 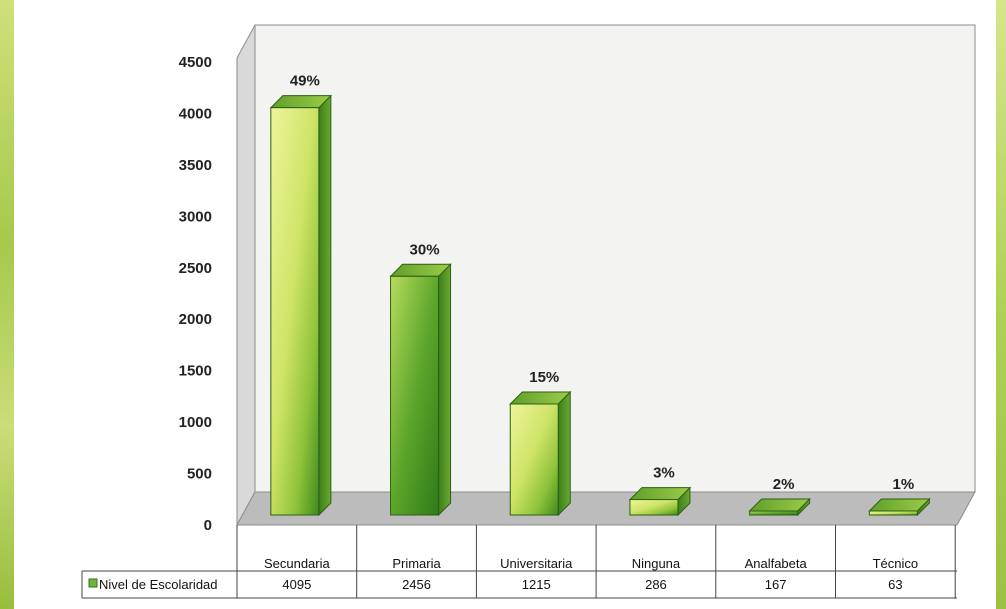 I want to click on table-value: 4095, so click(x=296, y=584).